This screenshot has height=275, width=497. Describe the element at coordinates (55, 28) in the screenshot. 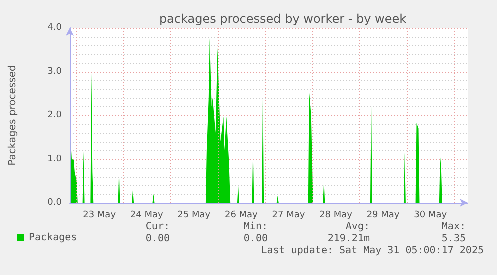

I see `y-tick-label: 4.0` at that location.